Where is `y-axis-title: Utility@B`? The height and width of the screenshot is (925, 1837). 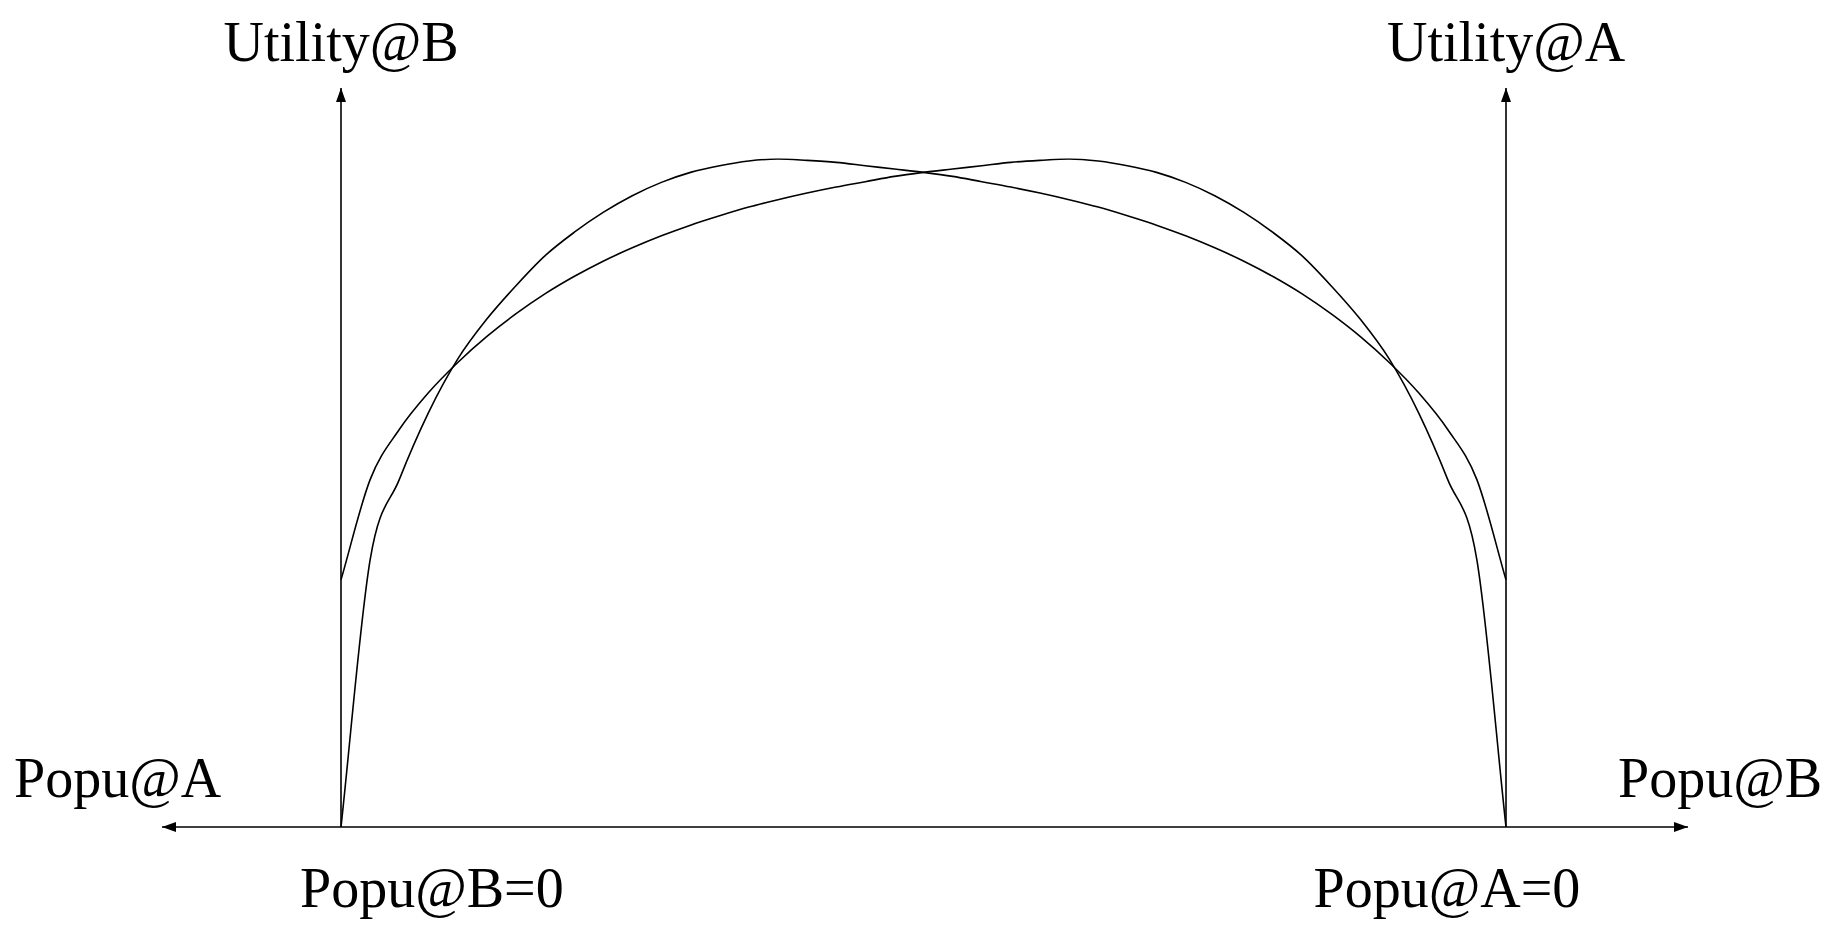
y-axis-title: Utility@B is located at coordinates (341, 42).